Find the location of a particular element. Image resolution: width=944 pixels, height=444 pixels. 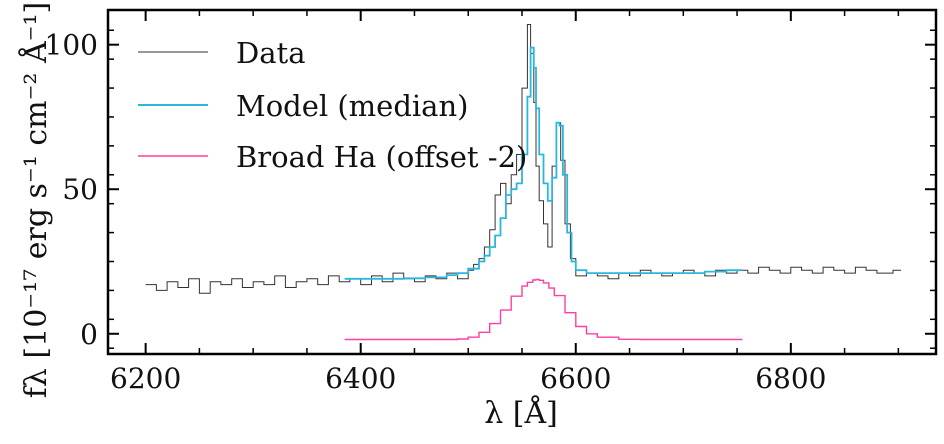

legend-label-model: Model (median) is located at coordinates (352, 106).